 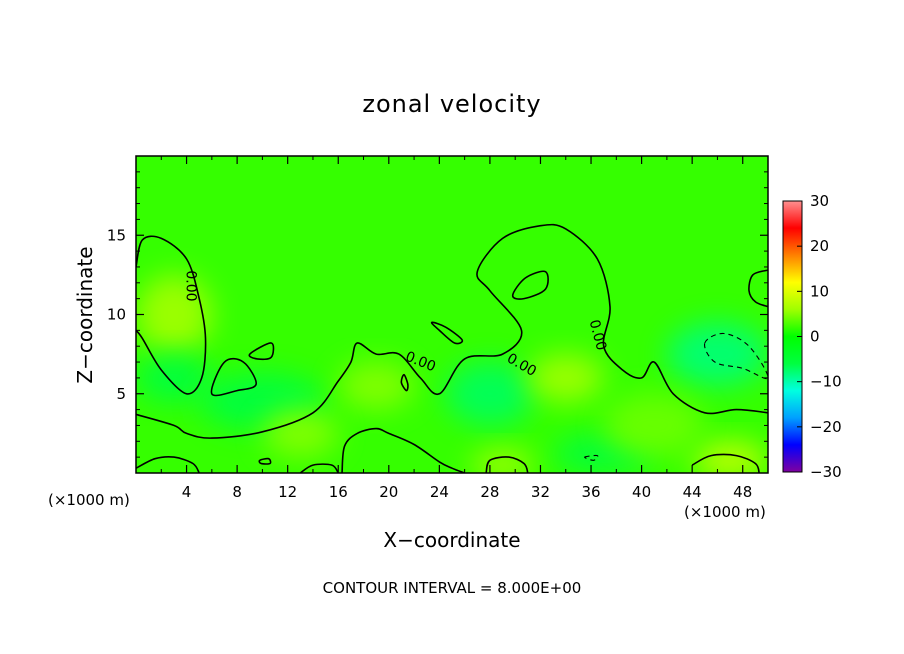 I want to click on x-tick-label: 4, so click(x=187, y=492).